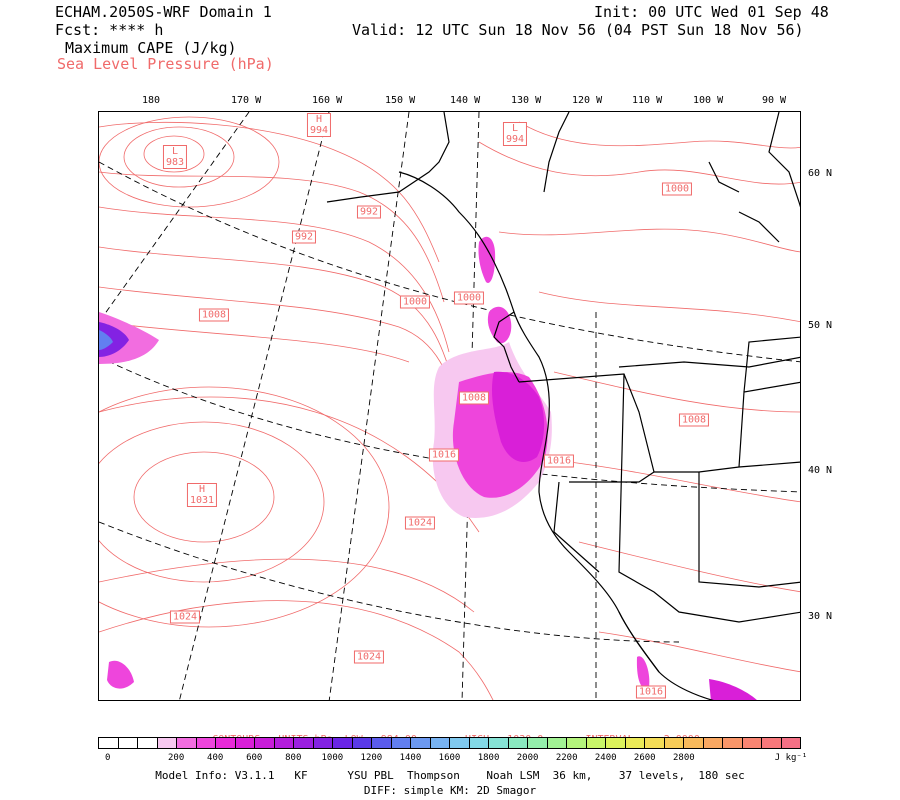 The width and height of the screenshot is (900, 800). Describe the element at coordinates (791, 758) in the screenshot. I see `colorbar-tick-label: J kg⁻¹` at that location.